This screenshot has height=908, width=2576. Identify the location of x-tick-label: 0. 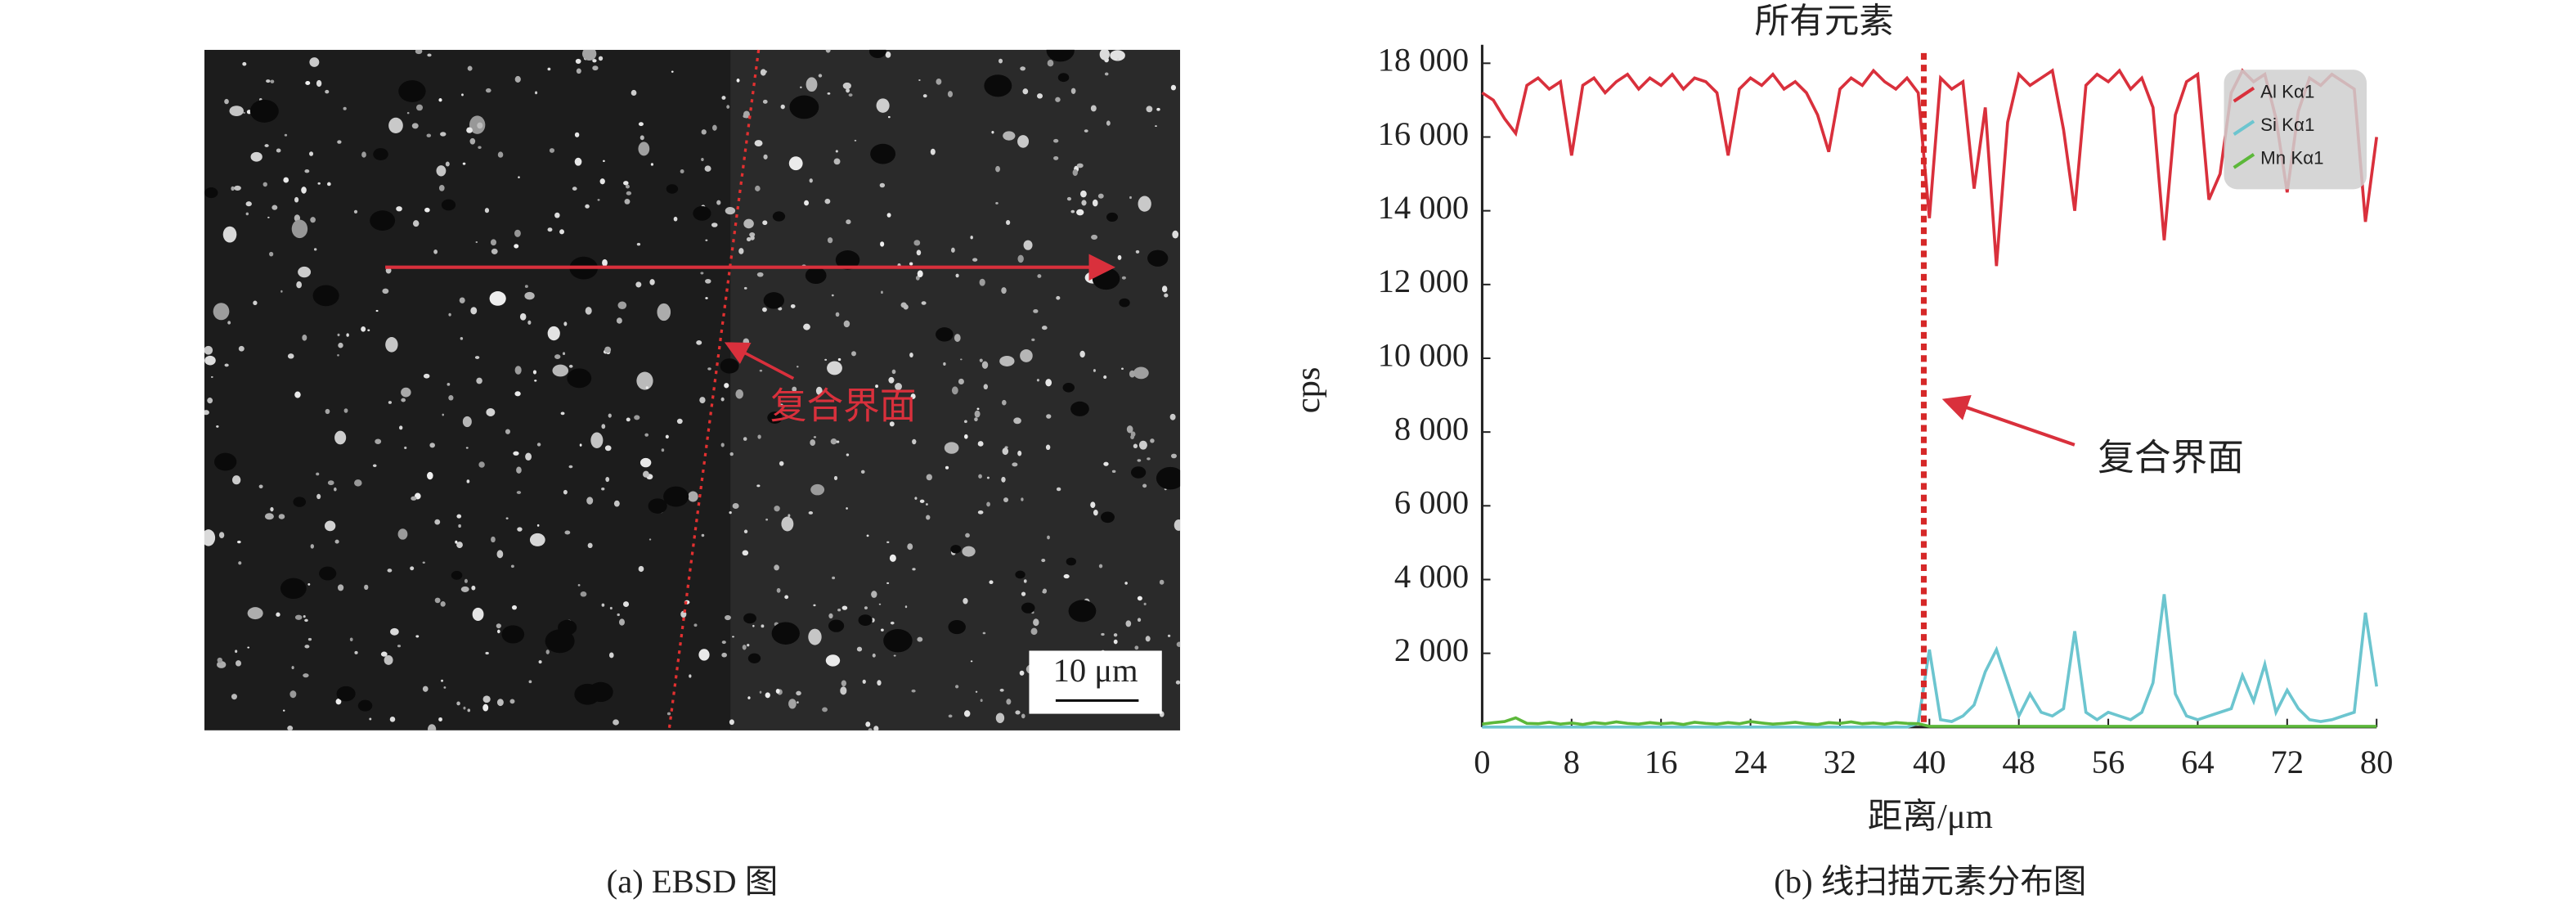
(1482, 762).